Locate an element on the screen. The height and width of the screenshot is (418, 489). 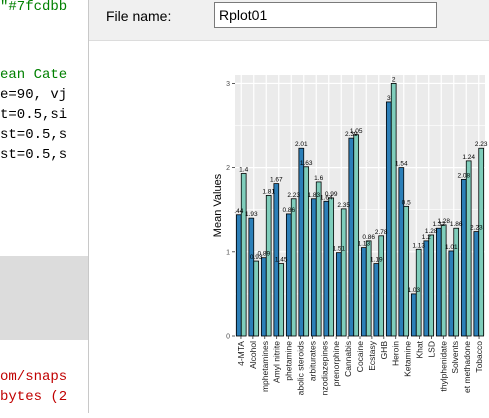
x-tick-label: Ecstasy is located at coordinates (372, 355).